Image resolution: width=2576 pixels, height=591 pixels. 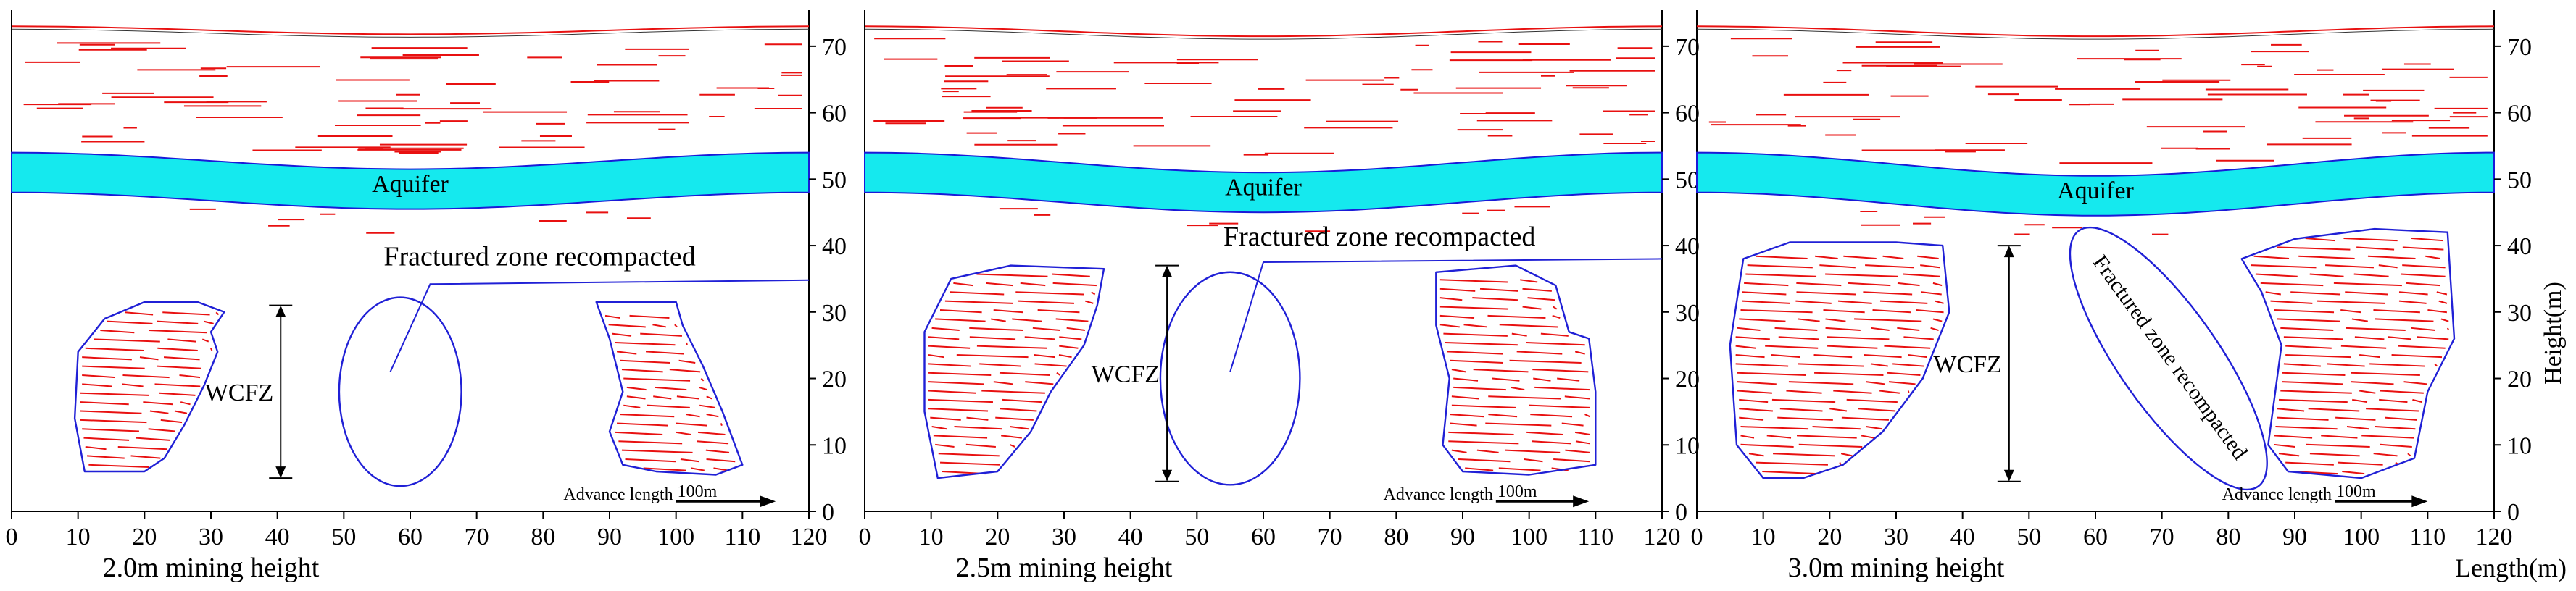 I want to click on y-tick-label: 50, so click(x=1687, y=180).